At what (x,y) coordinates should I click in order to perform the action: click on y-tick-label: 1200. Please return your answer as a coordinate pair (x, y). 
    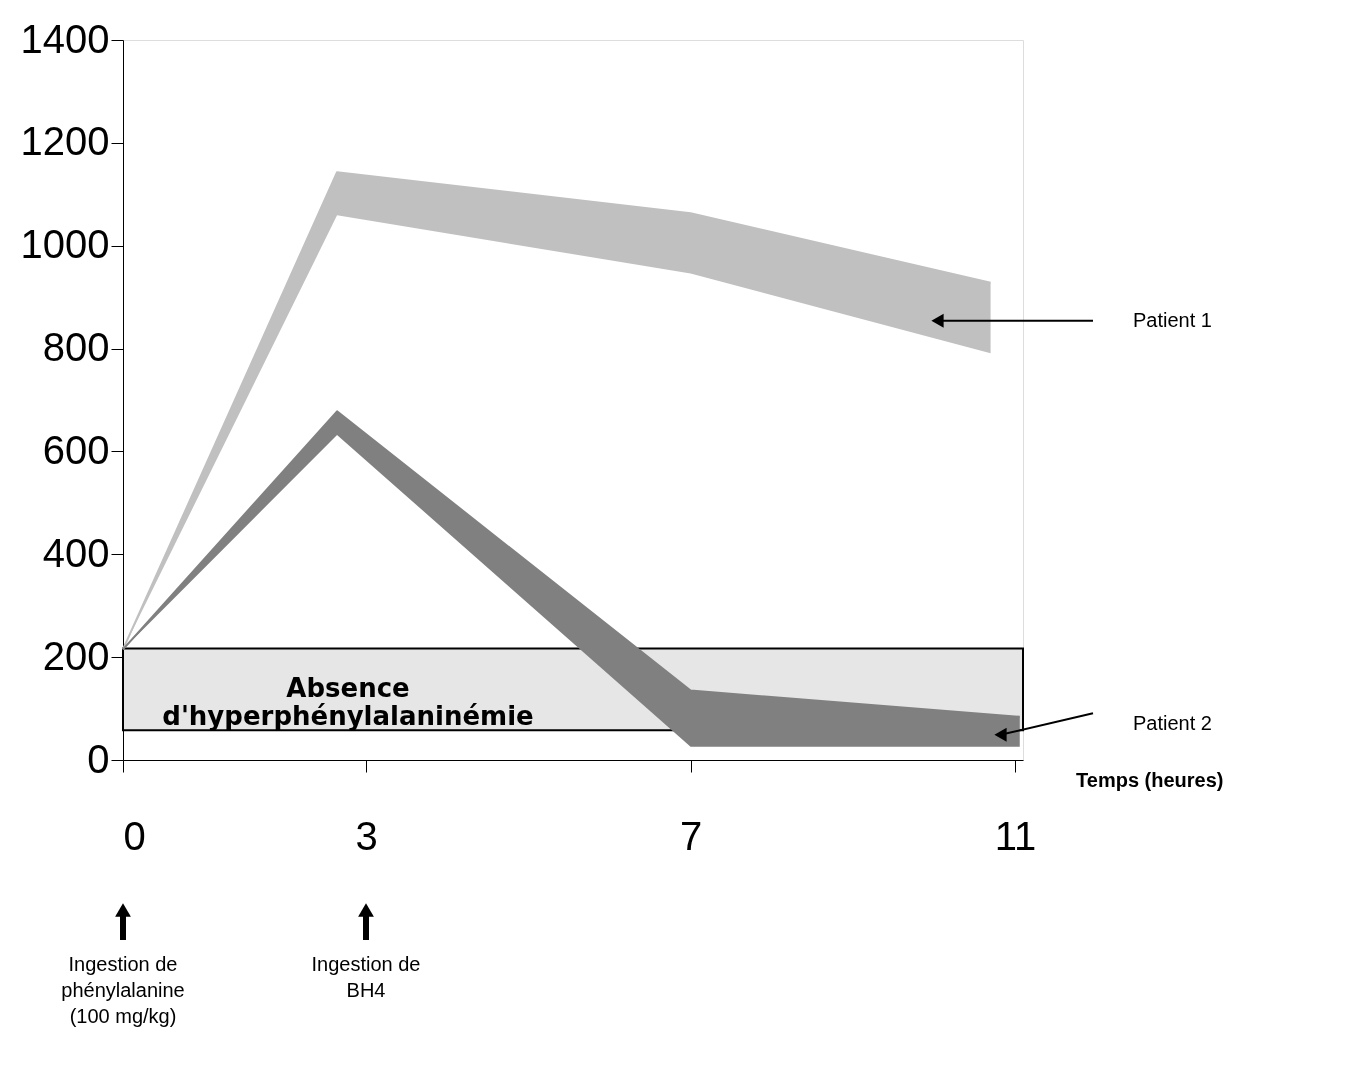
    Looking at the image, I should click on (65, 141).